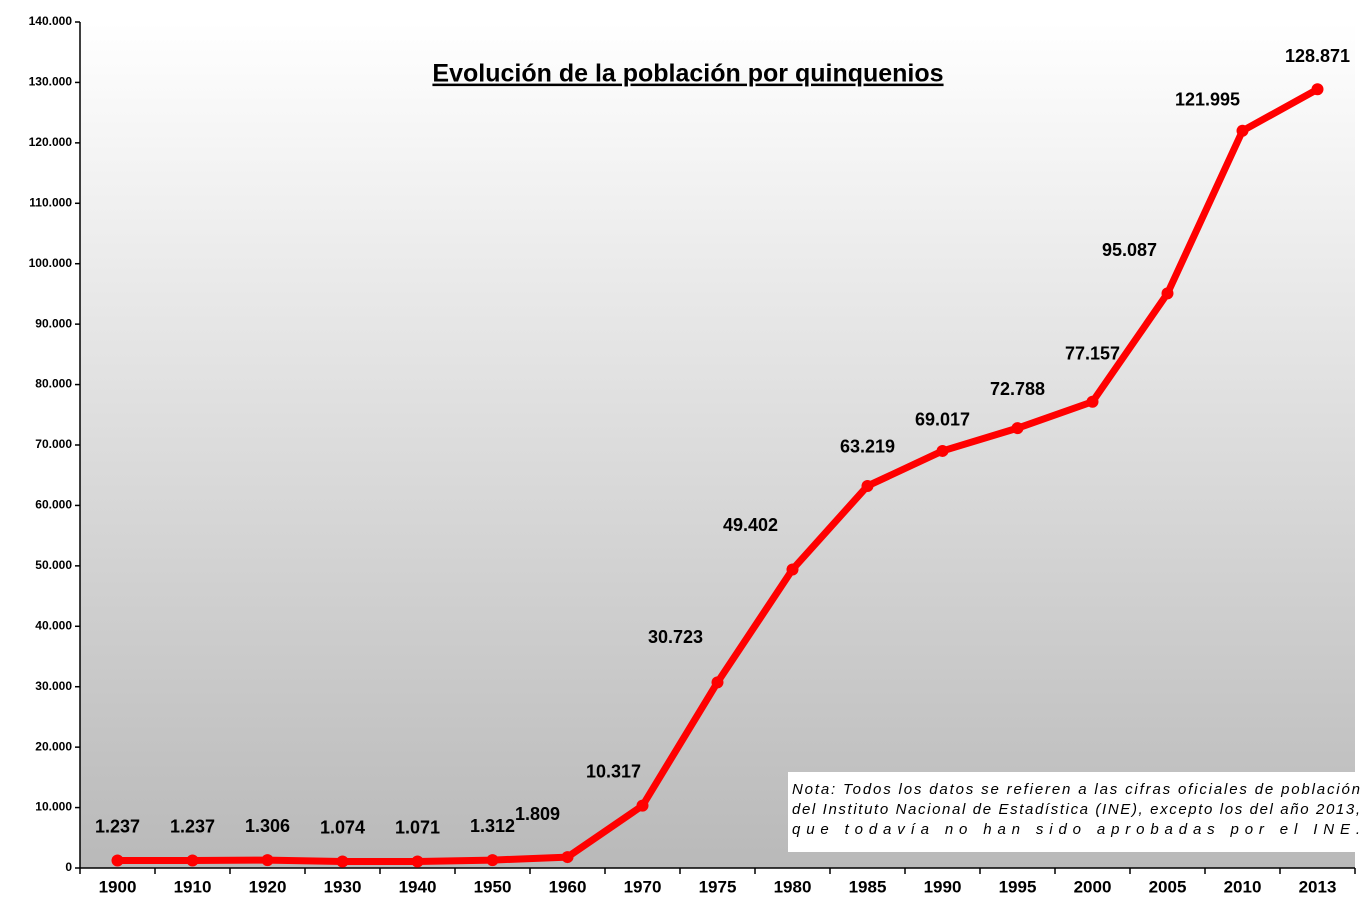  I want to click on y-tick-label: 50.000, so click(53, 565).